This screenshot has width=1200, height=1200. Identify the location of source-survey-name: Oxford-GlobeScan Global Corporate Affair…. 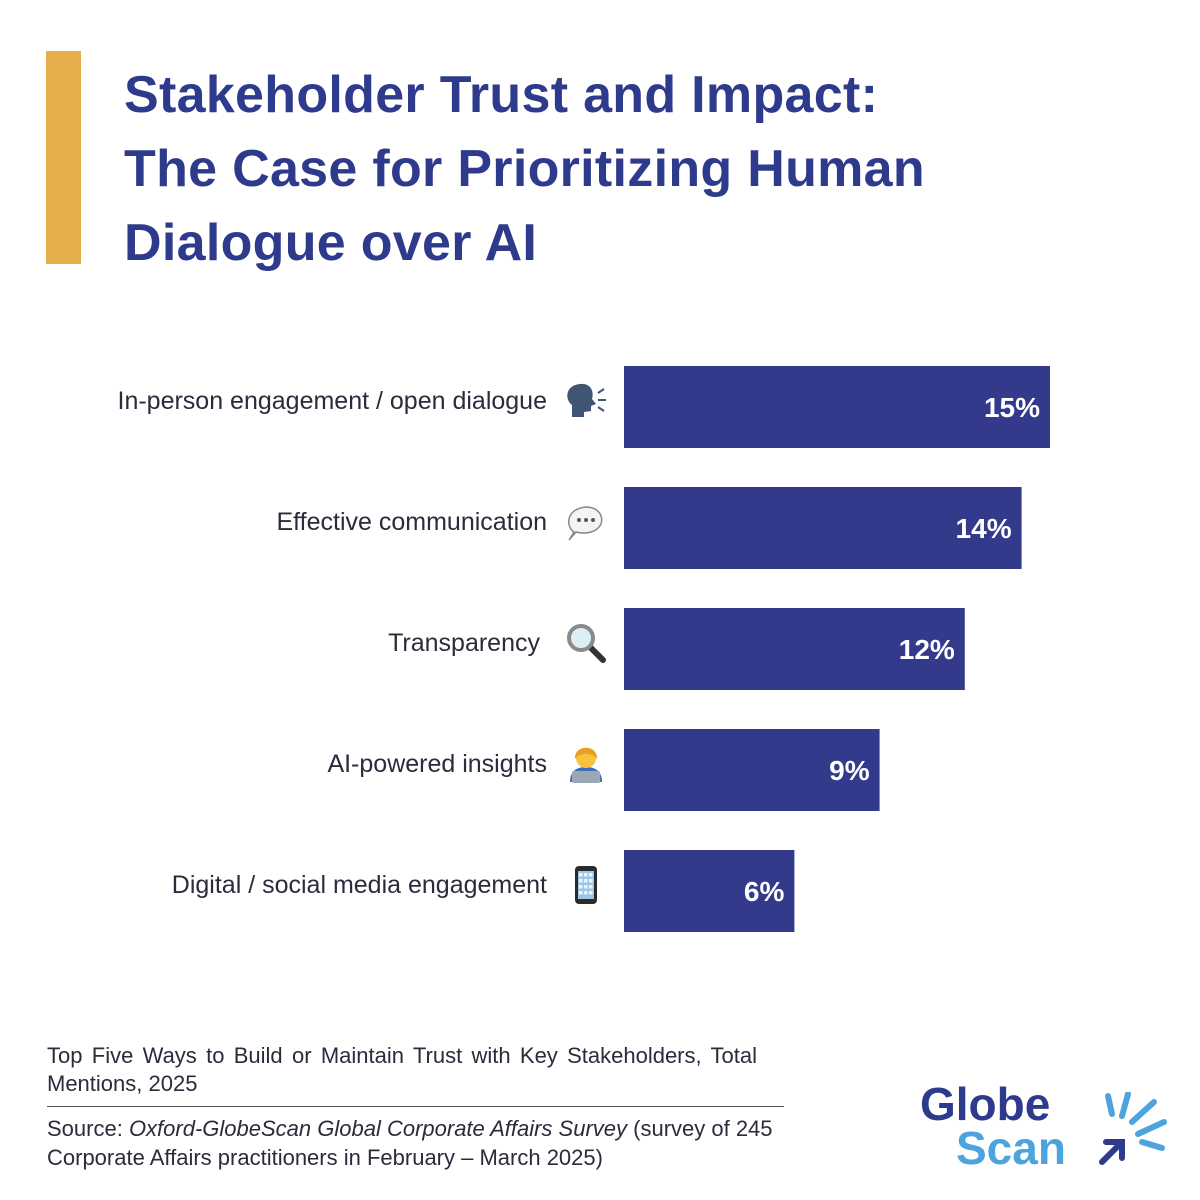
(378, 1128).